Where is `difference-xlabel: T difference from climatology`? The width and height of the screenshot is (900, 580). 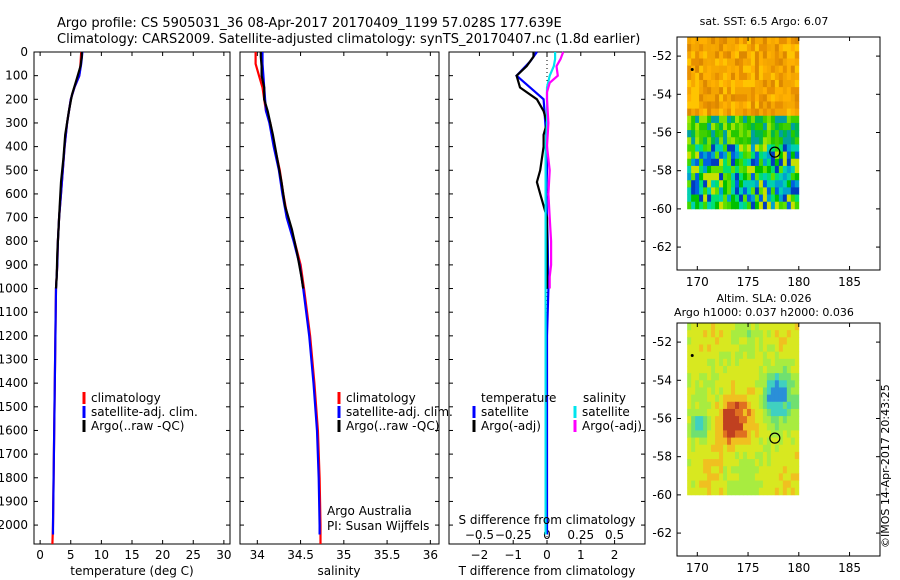
difference-xlabel: T difference from climatology is located at coordinates (547, 571).